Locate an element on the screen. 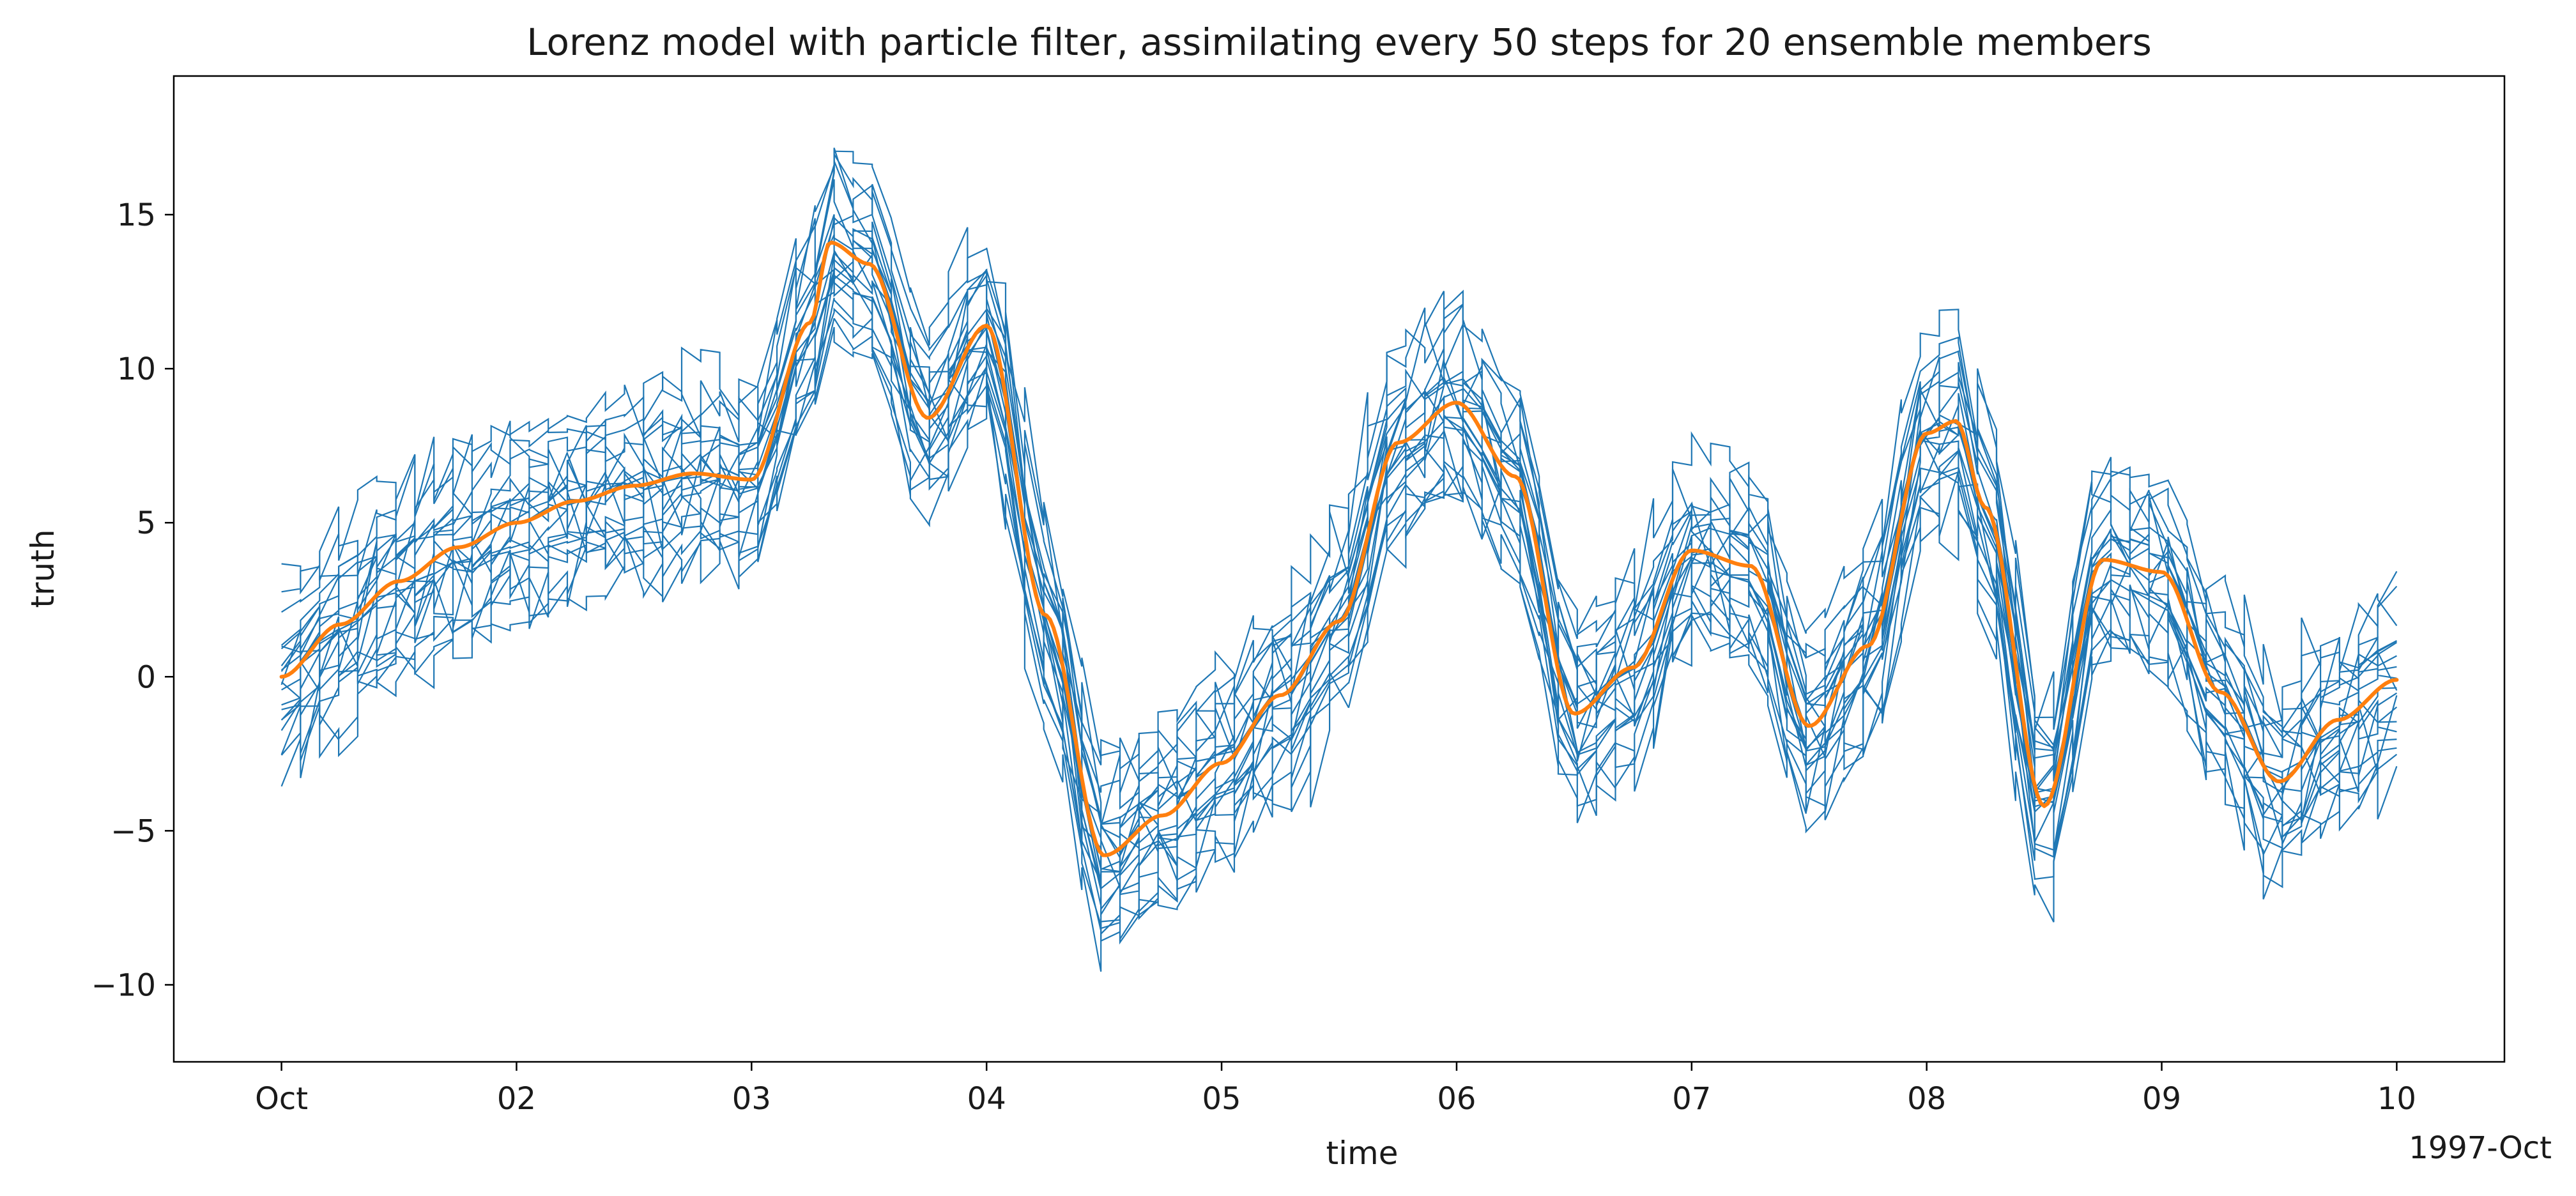 The image size is (2576, 1196). y-tick-label: −5 is located at coordinates (133, 831).